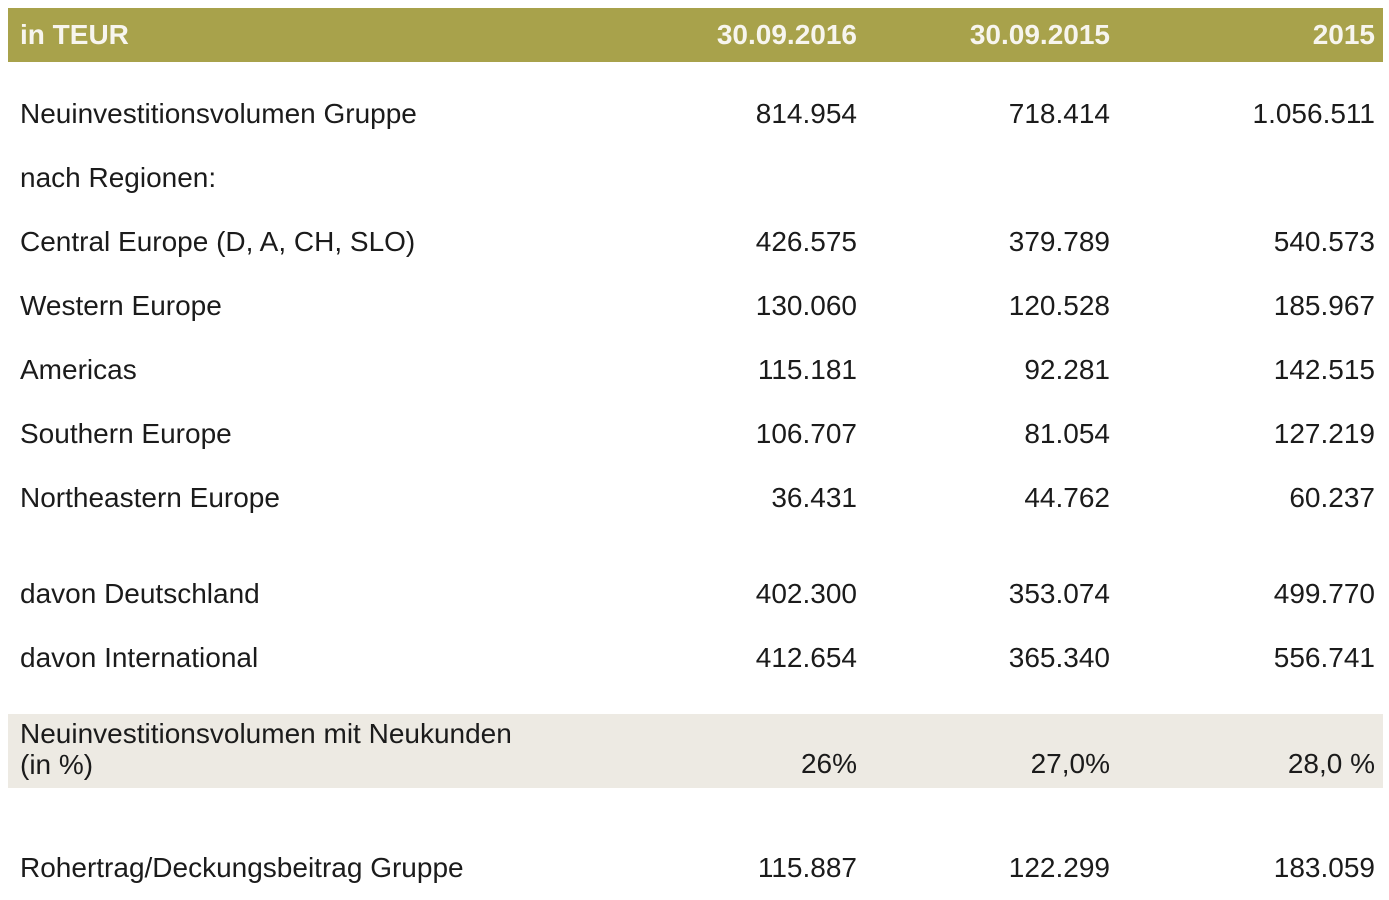 Image resolution: width=1389 pixels, height=900 pixels. Describe the element at coordinates (1059, 113) in the screenshot. I see `cell-value: 718.414` at that location.